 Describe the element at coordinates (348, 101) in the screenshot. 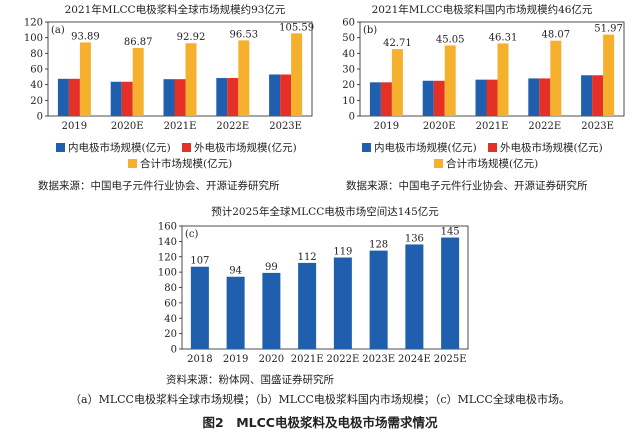

I see `y-tick-label: 10` at that location.